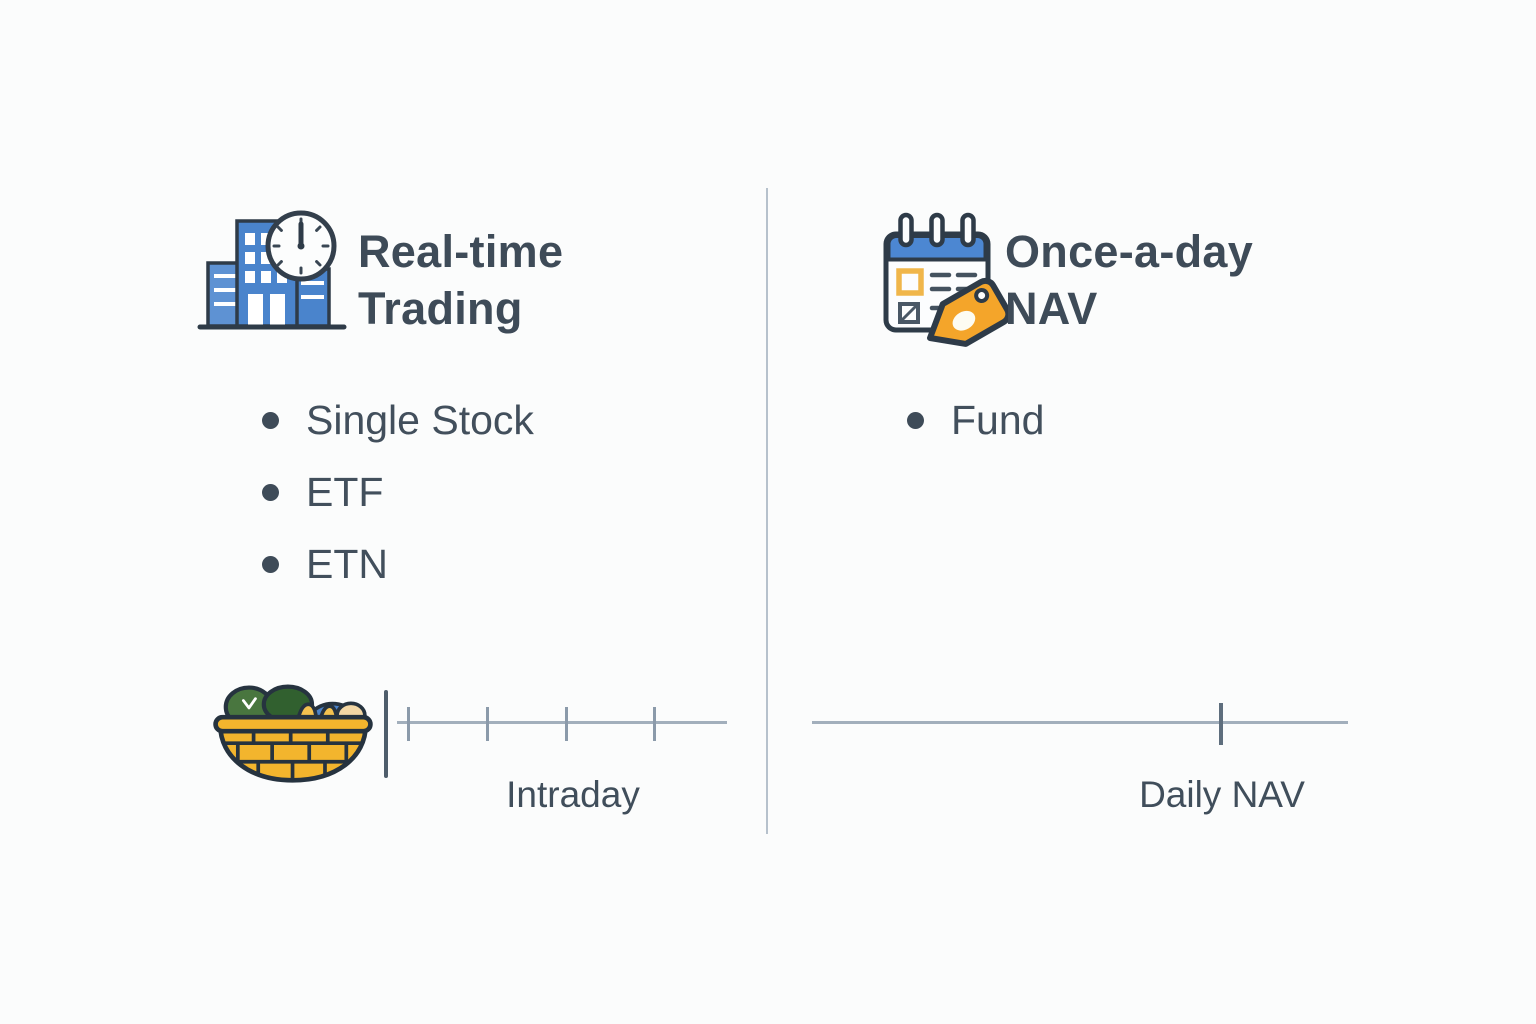 The image size is (1536, 1024). I want to click on left-title-line1: Real-time, so click(461, 251).